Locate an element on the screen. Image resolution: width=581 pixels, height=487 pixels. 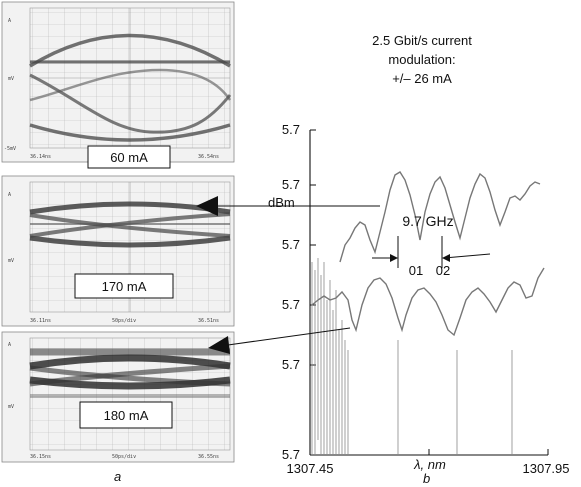
spectrum-trace-upper is located at coordinates (440, 217).